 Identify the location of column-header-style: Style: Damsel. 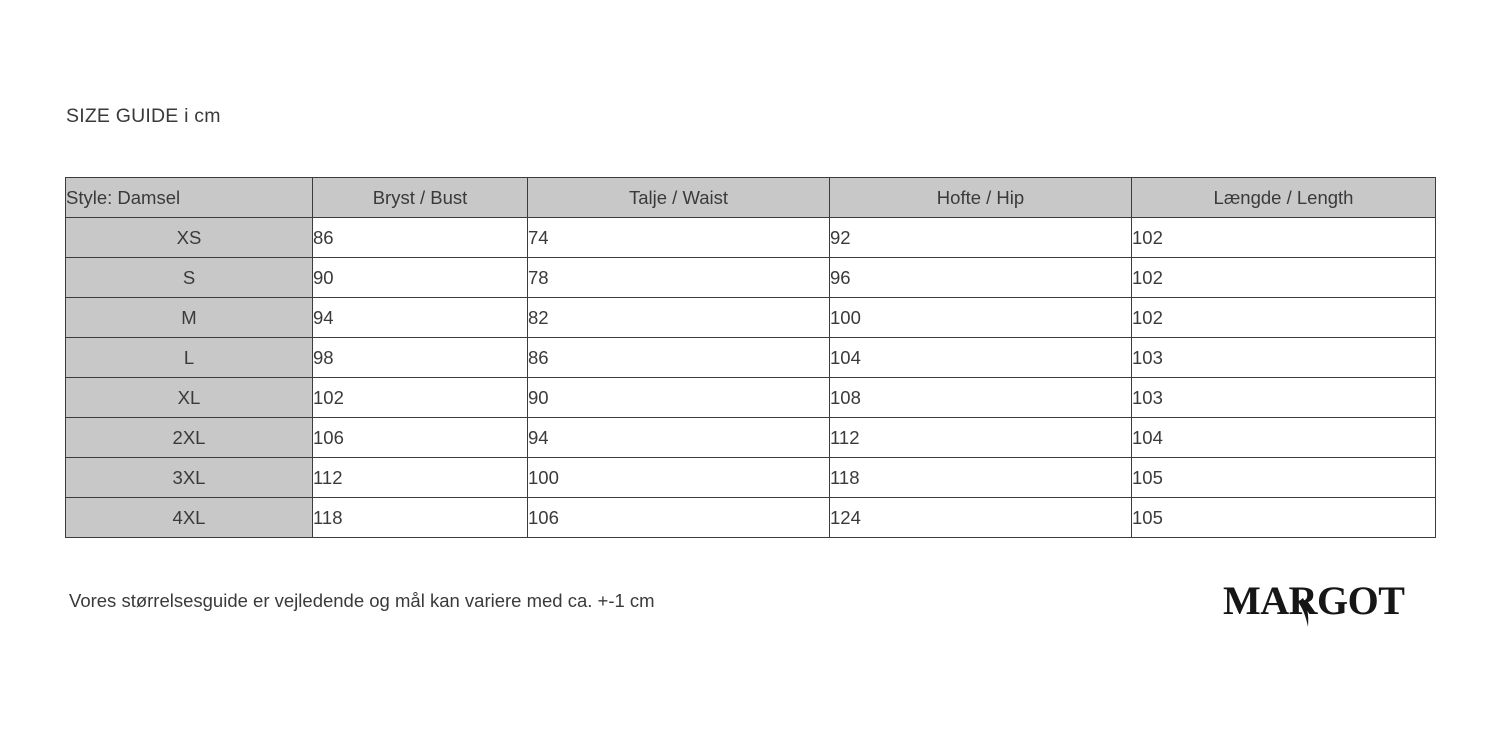
(189, 197).